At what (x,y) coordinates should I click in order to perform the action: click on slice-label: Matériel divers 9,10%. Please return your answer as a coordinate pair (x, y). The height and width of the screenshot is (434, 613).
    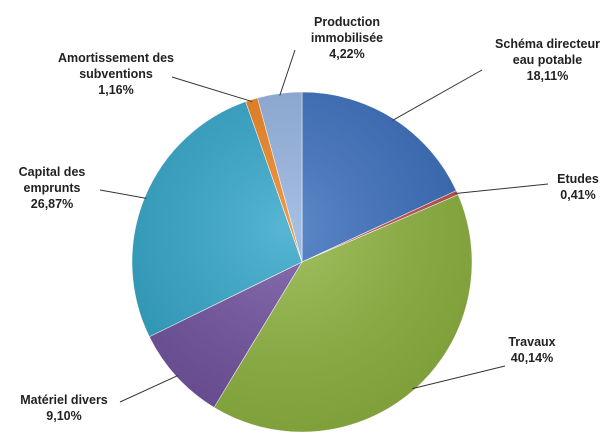
    Looking at the image, I should click on (64, 408).